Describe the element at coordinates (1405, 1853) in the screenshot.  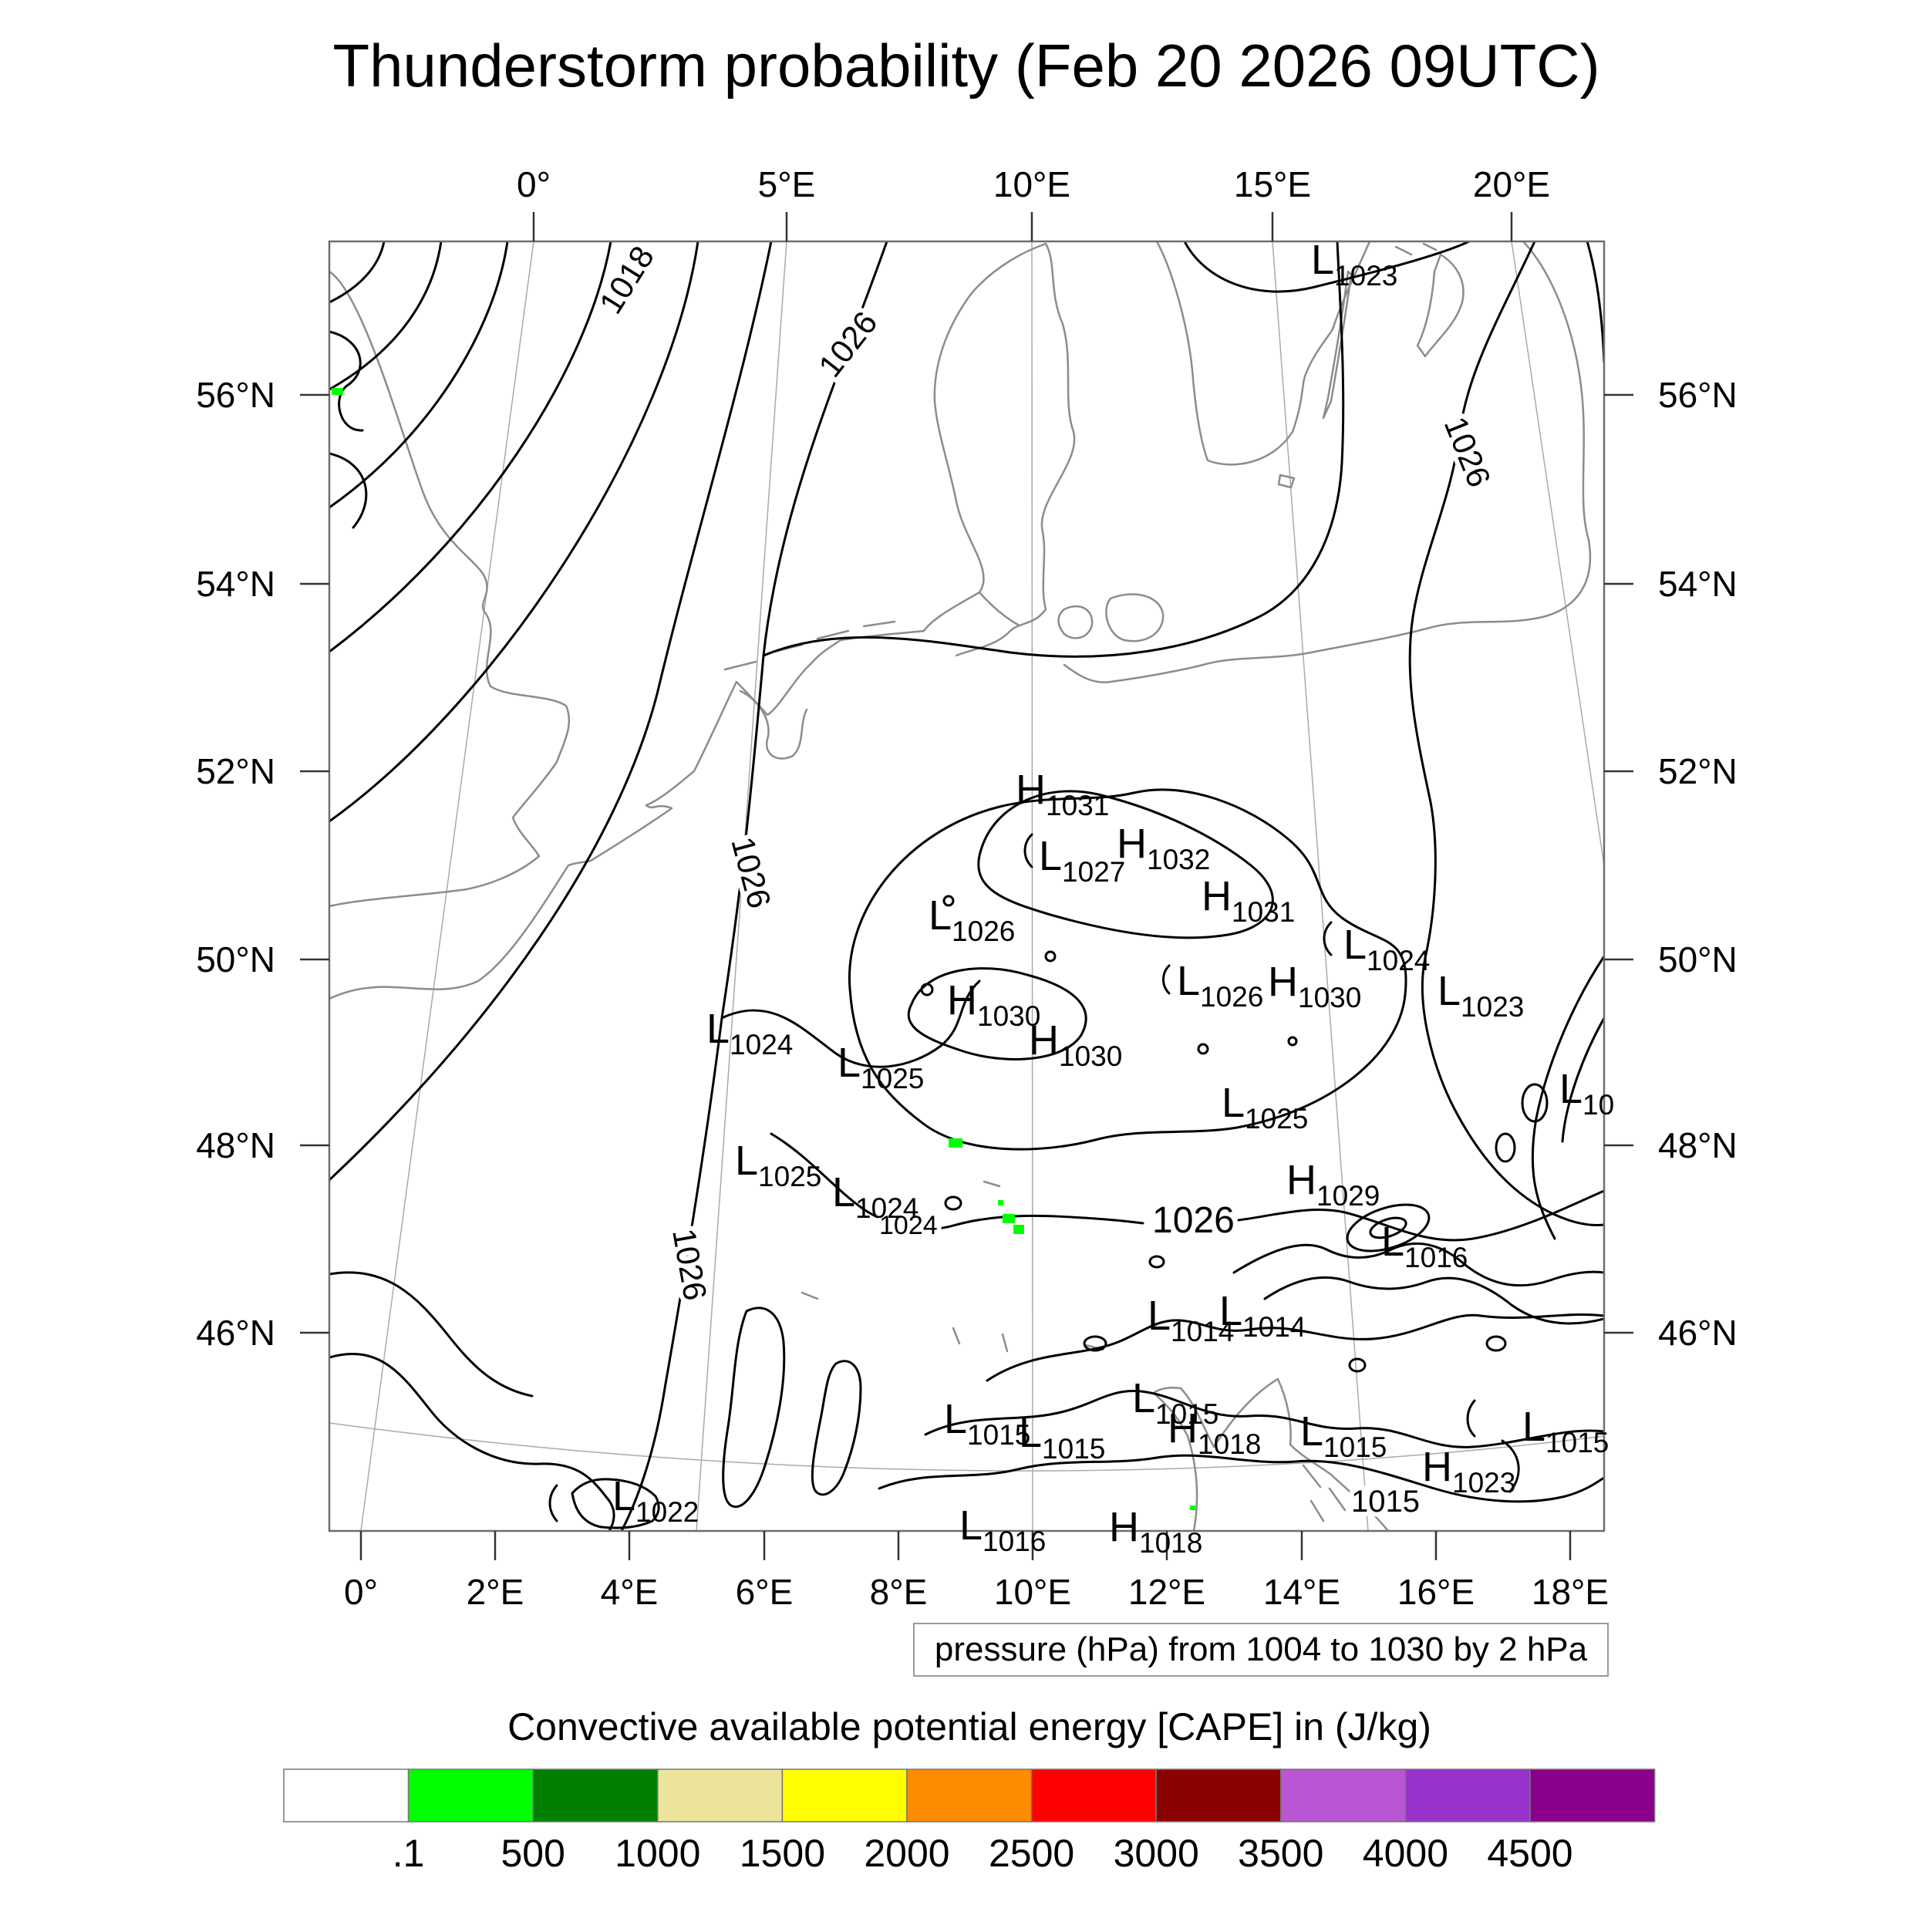
I see `colorbar-tick-label: 4000` at that location.